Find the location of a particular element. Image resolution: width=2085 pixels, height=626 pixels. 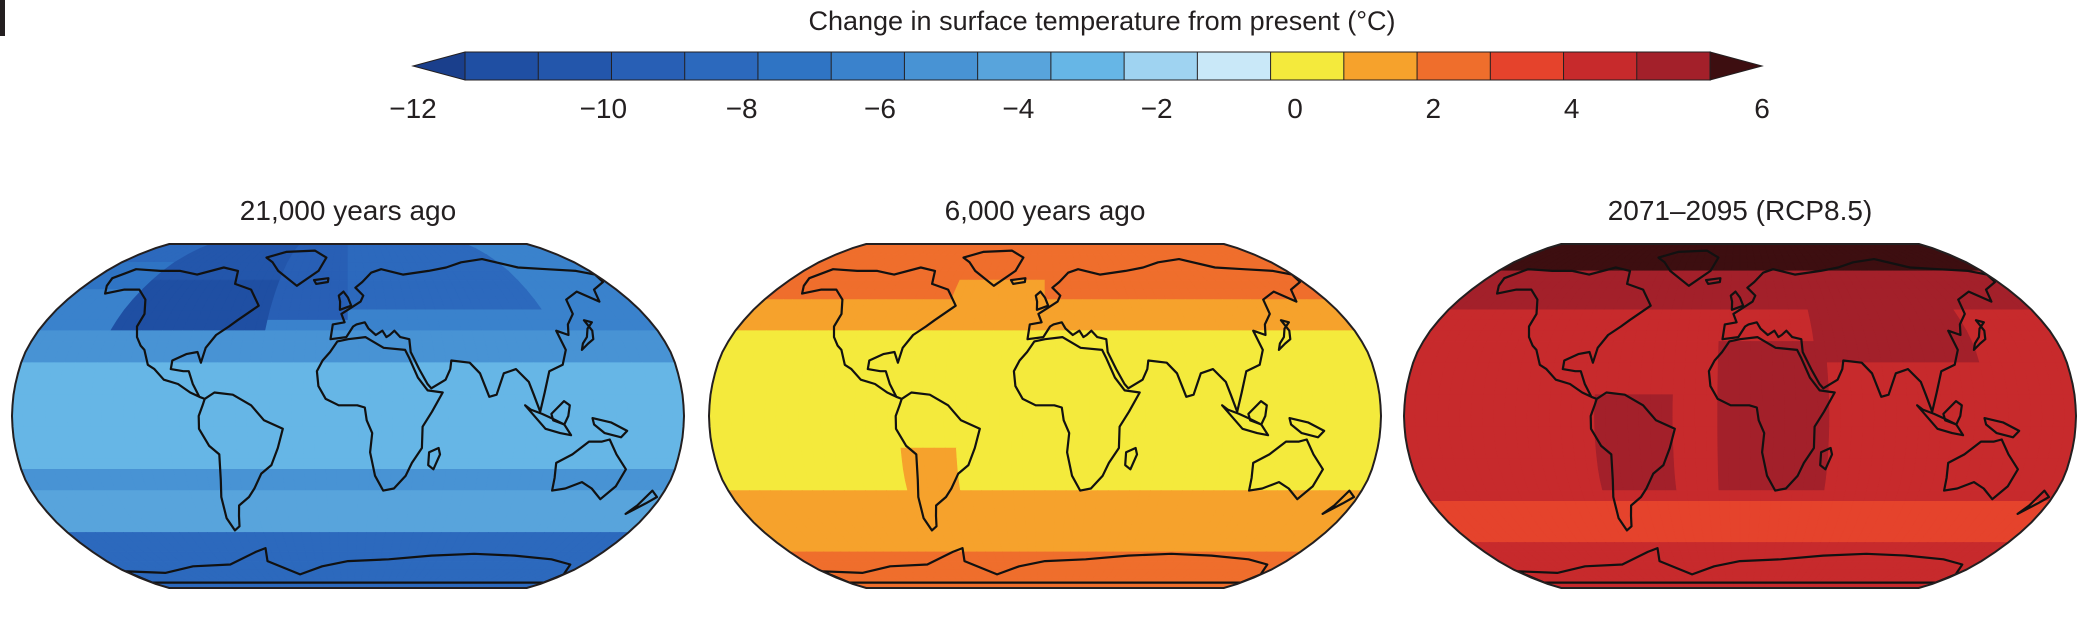

colorbar-under-arrow is located at coordinates (438, 66).